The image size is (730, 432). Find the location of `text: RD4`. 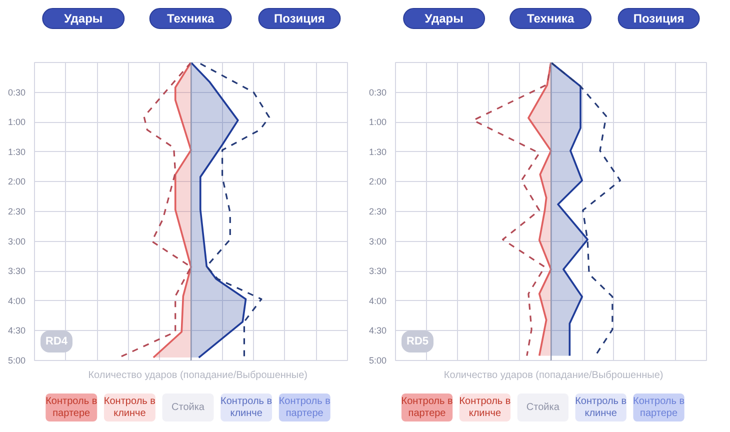

text: RD4 is located at coordinates (57, 342).